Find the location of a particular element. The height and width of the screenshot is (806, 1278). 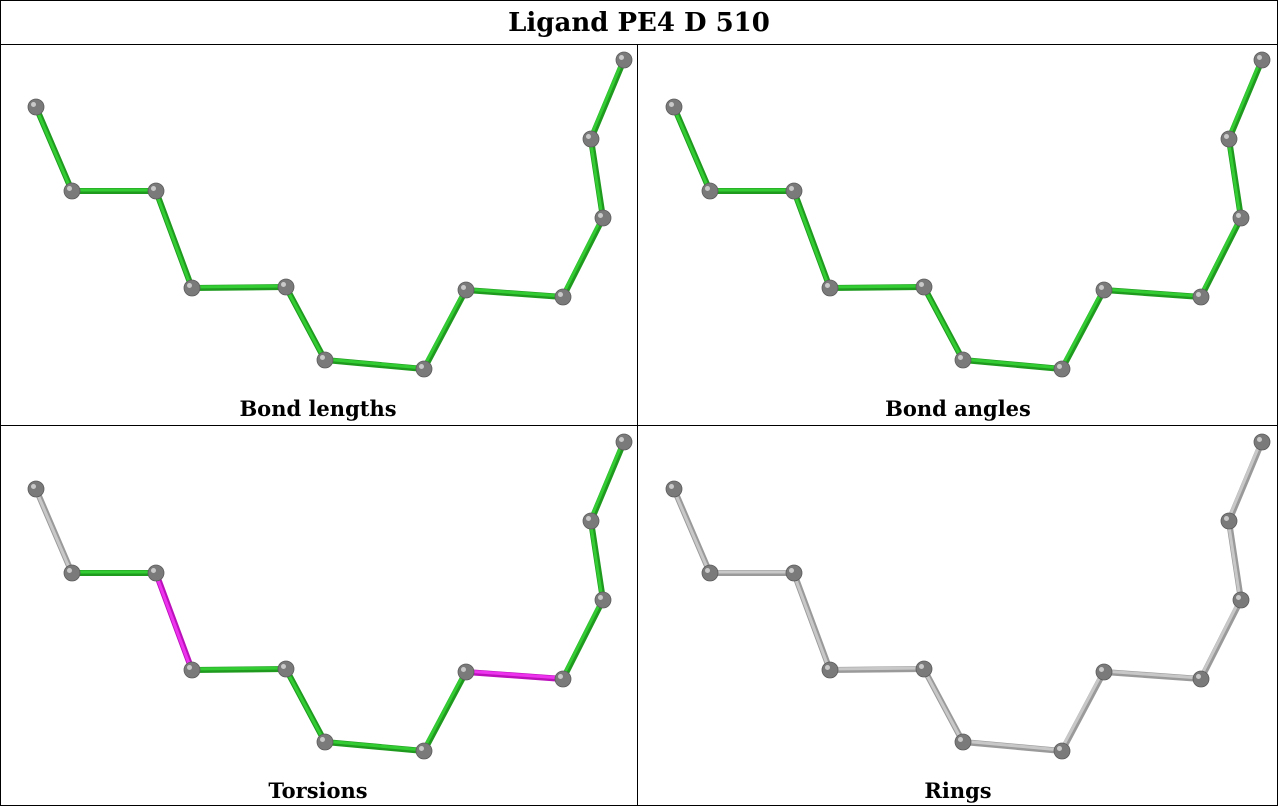

panel-caption-rings: Rings is located at coordinates (957, 790).